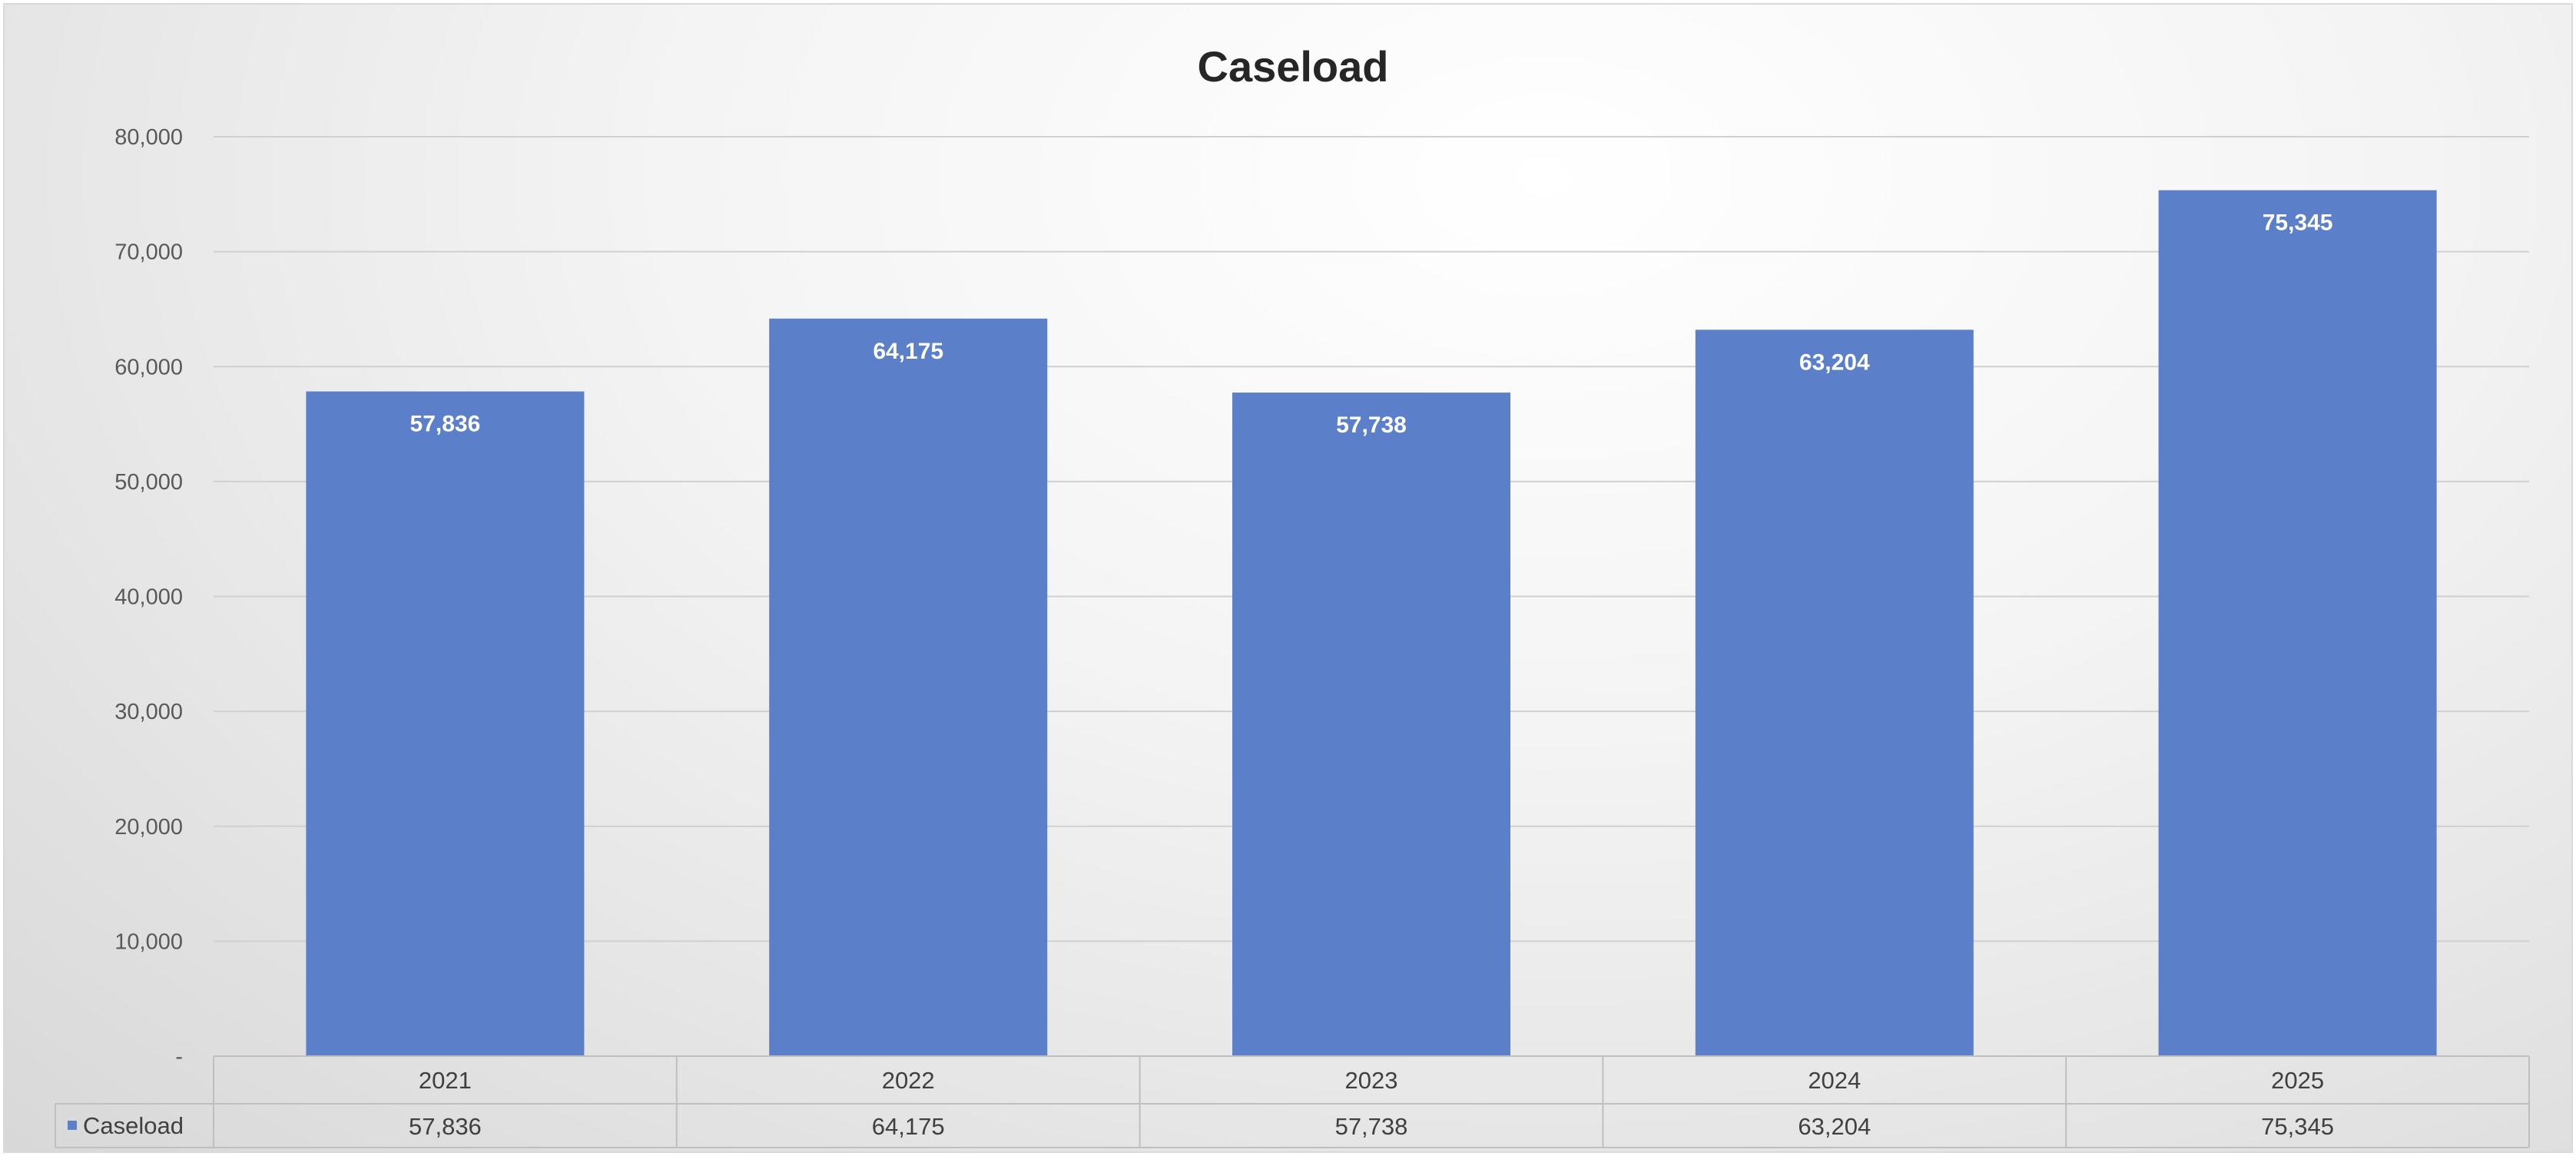 The height and width of the screenshot is (1156, 2576). What do you see at coordinates (72, 1125) in the screenshot?
I see `legend-key` at bounding box center [72, 1125].